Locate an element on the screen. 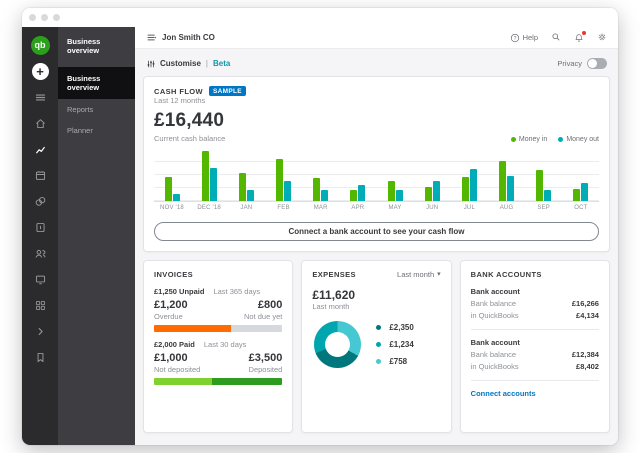 Image resolution: width=640 pixels, height=453 pixels. invoice-captions-row: Not deposited Deposited is located at coordinates (218, 369).